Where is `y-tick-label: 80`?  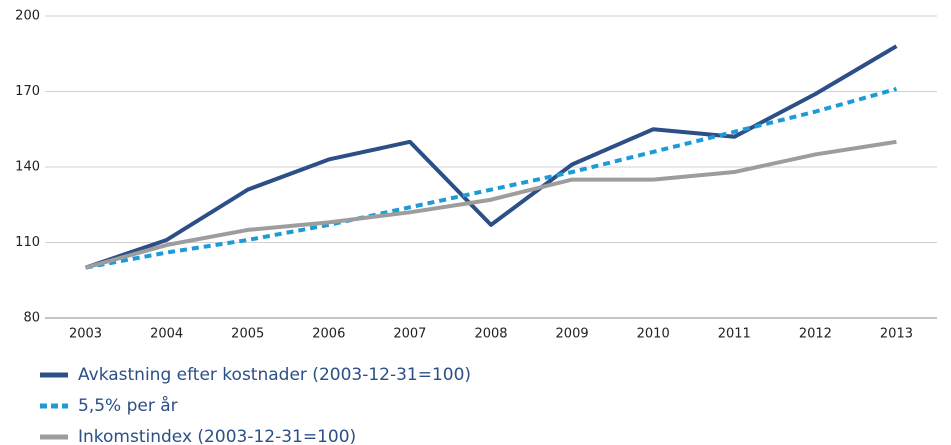 y-tick-label: 80 is located at coordinates (31, 318).